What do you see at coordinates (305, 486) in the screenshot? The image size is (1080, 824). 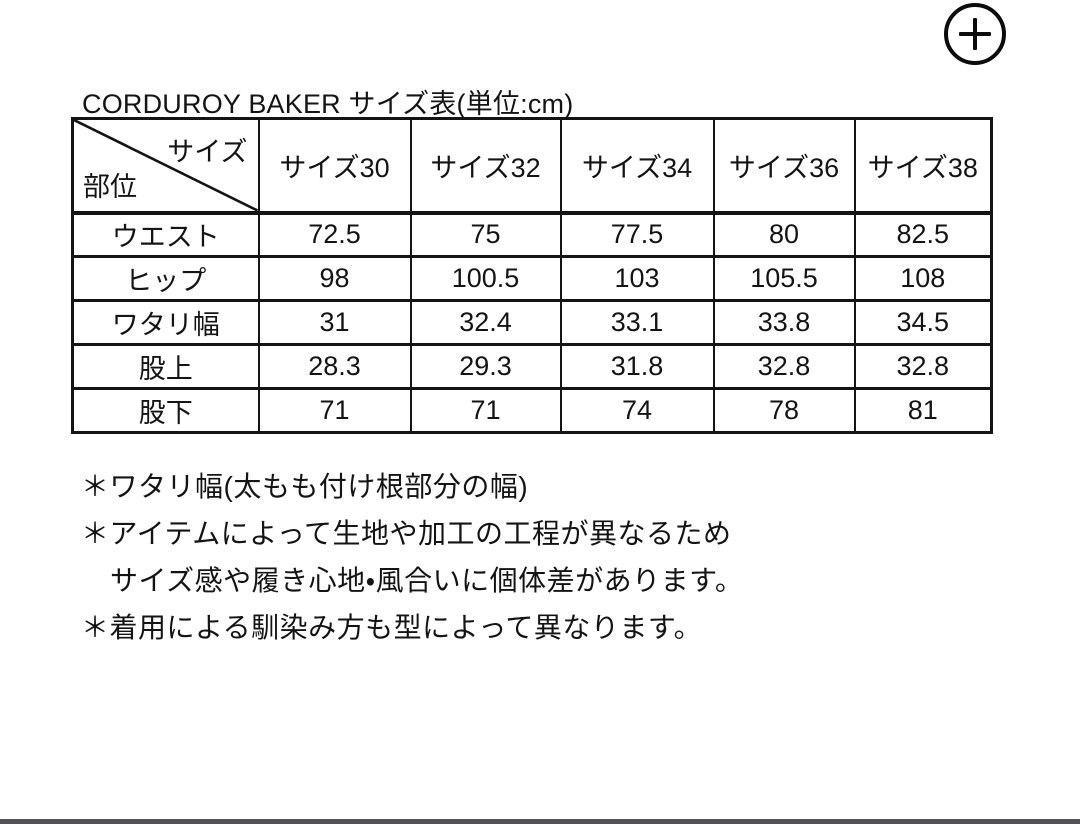 I see `footnote-line: ＊ワタリ幅(太もも付け根部分の幅)` at bounding box center [305, 486].